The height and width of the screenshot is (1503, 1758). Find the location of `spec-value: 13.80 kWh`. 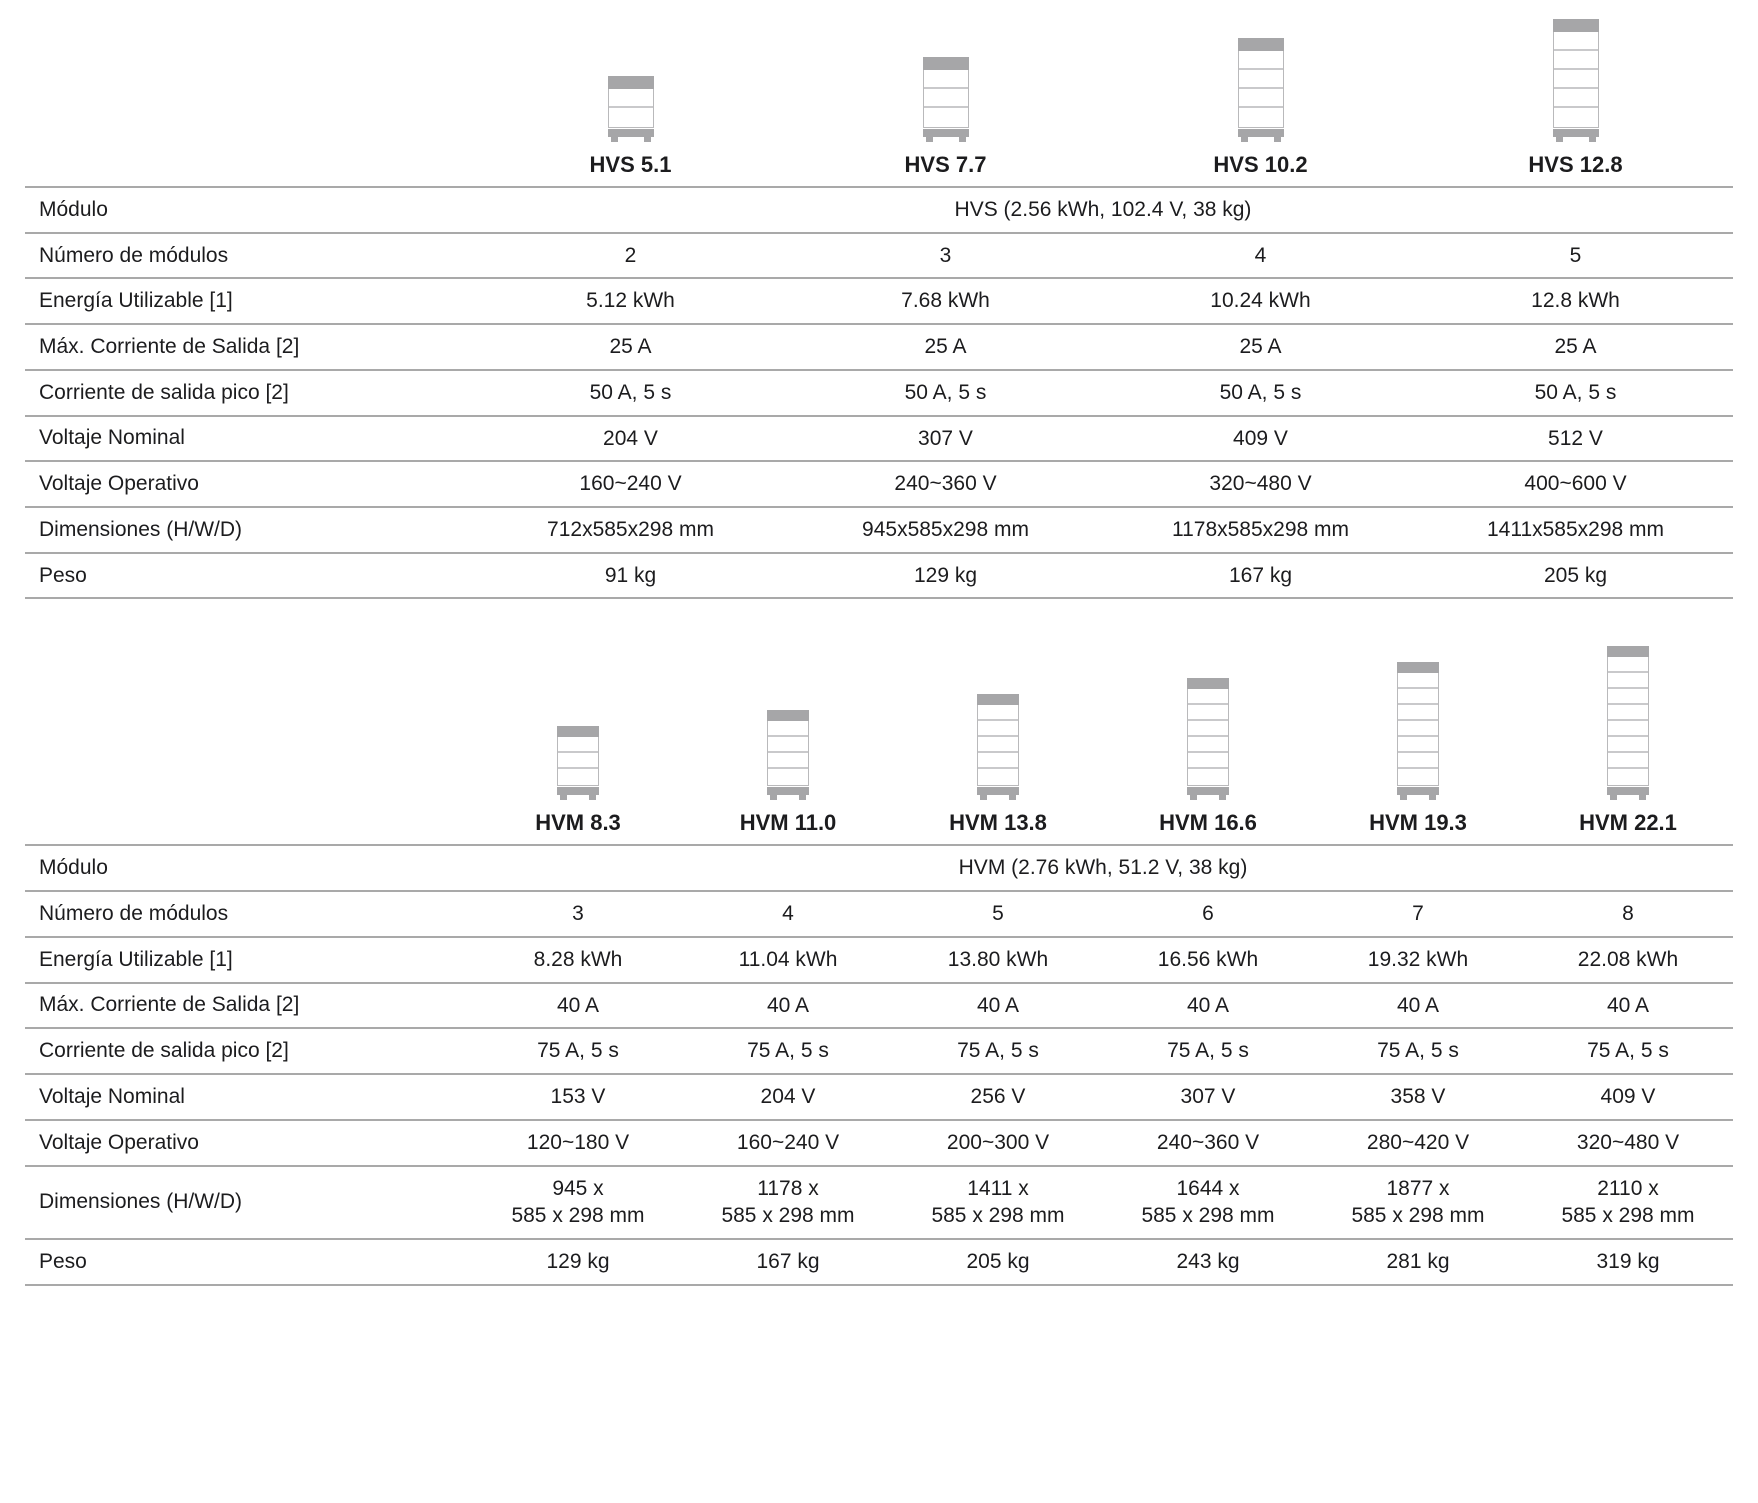

spec-value: 13.80 kWh is located at coordinates (998, 959).